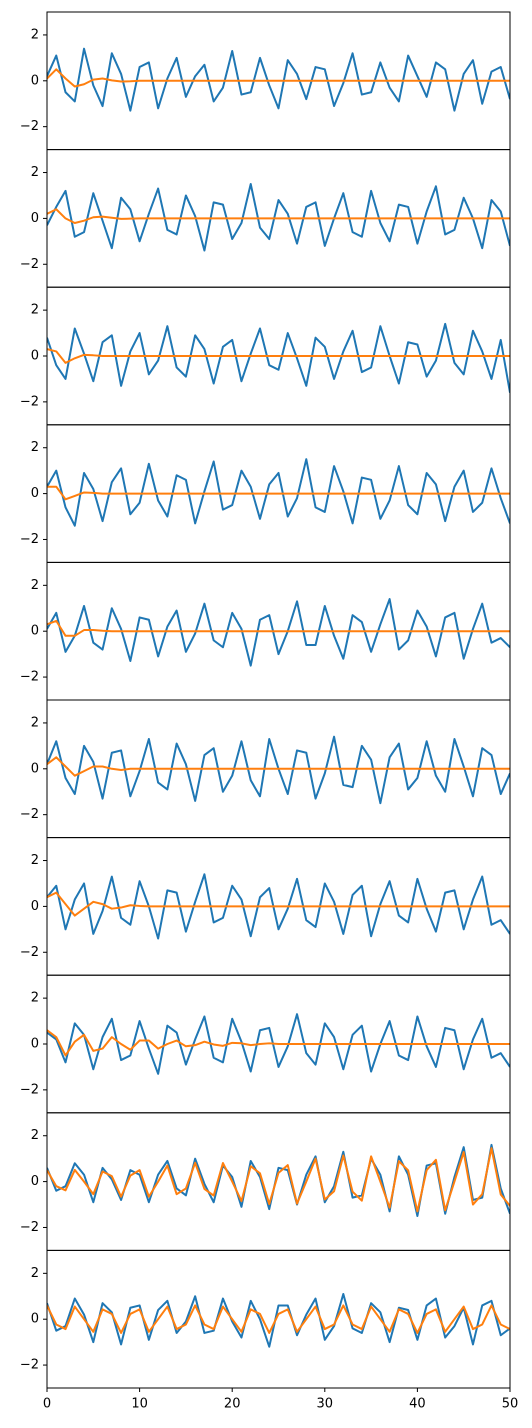 The height and width of the screenshot is (1428, 532). Describe the element at coordinates (510, 1404) in the screenshot. I see `x-tick-label: 50` at that location.